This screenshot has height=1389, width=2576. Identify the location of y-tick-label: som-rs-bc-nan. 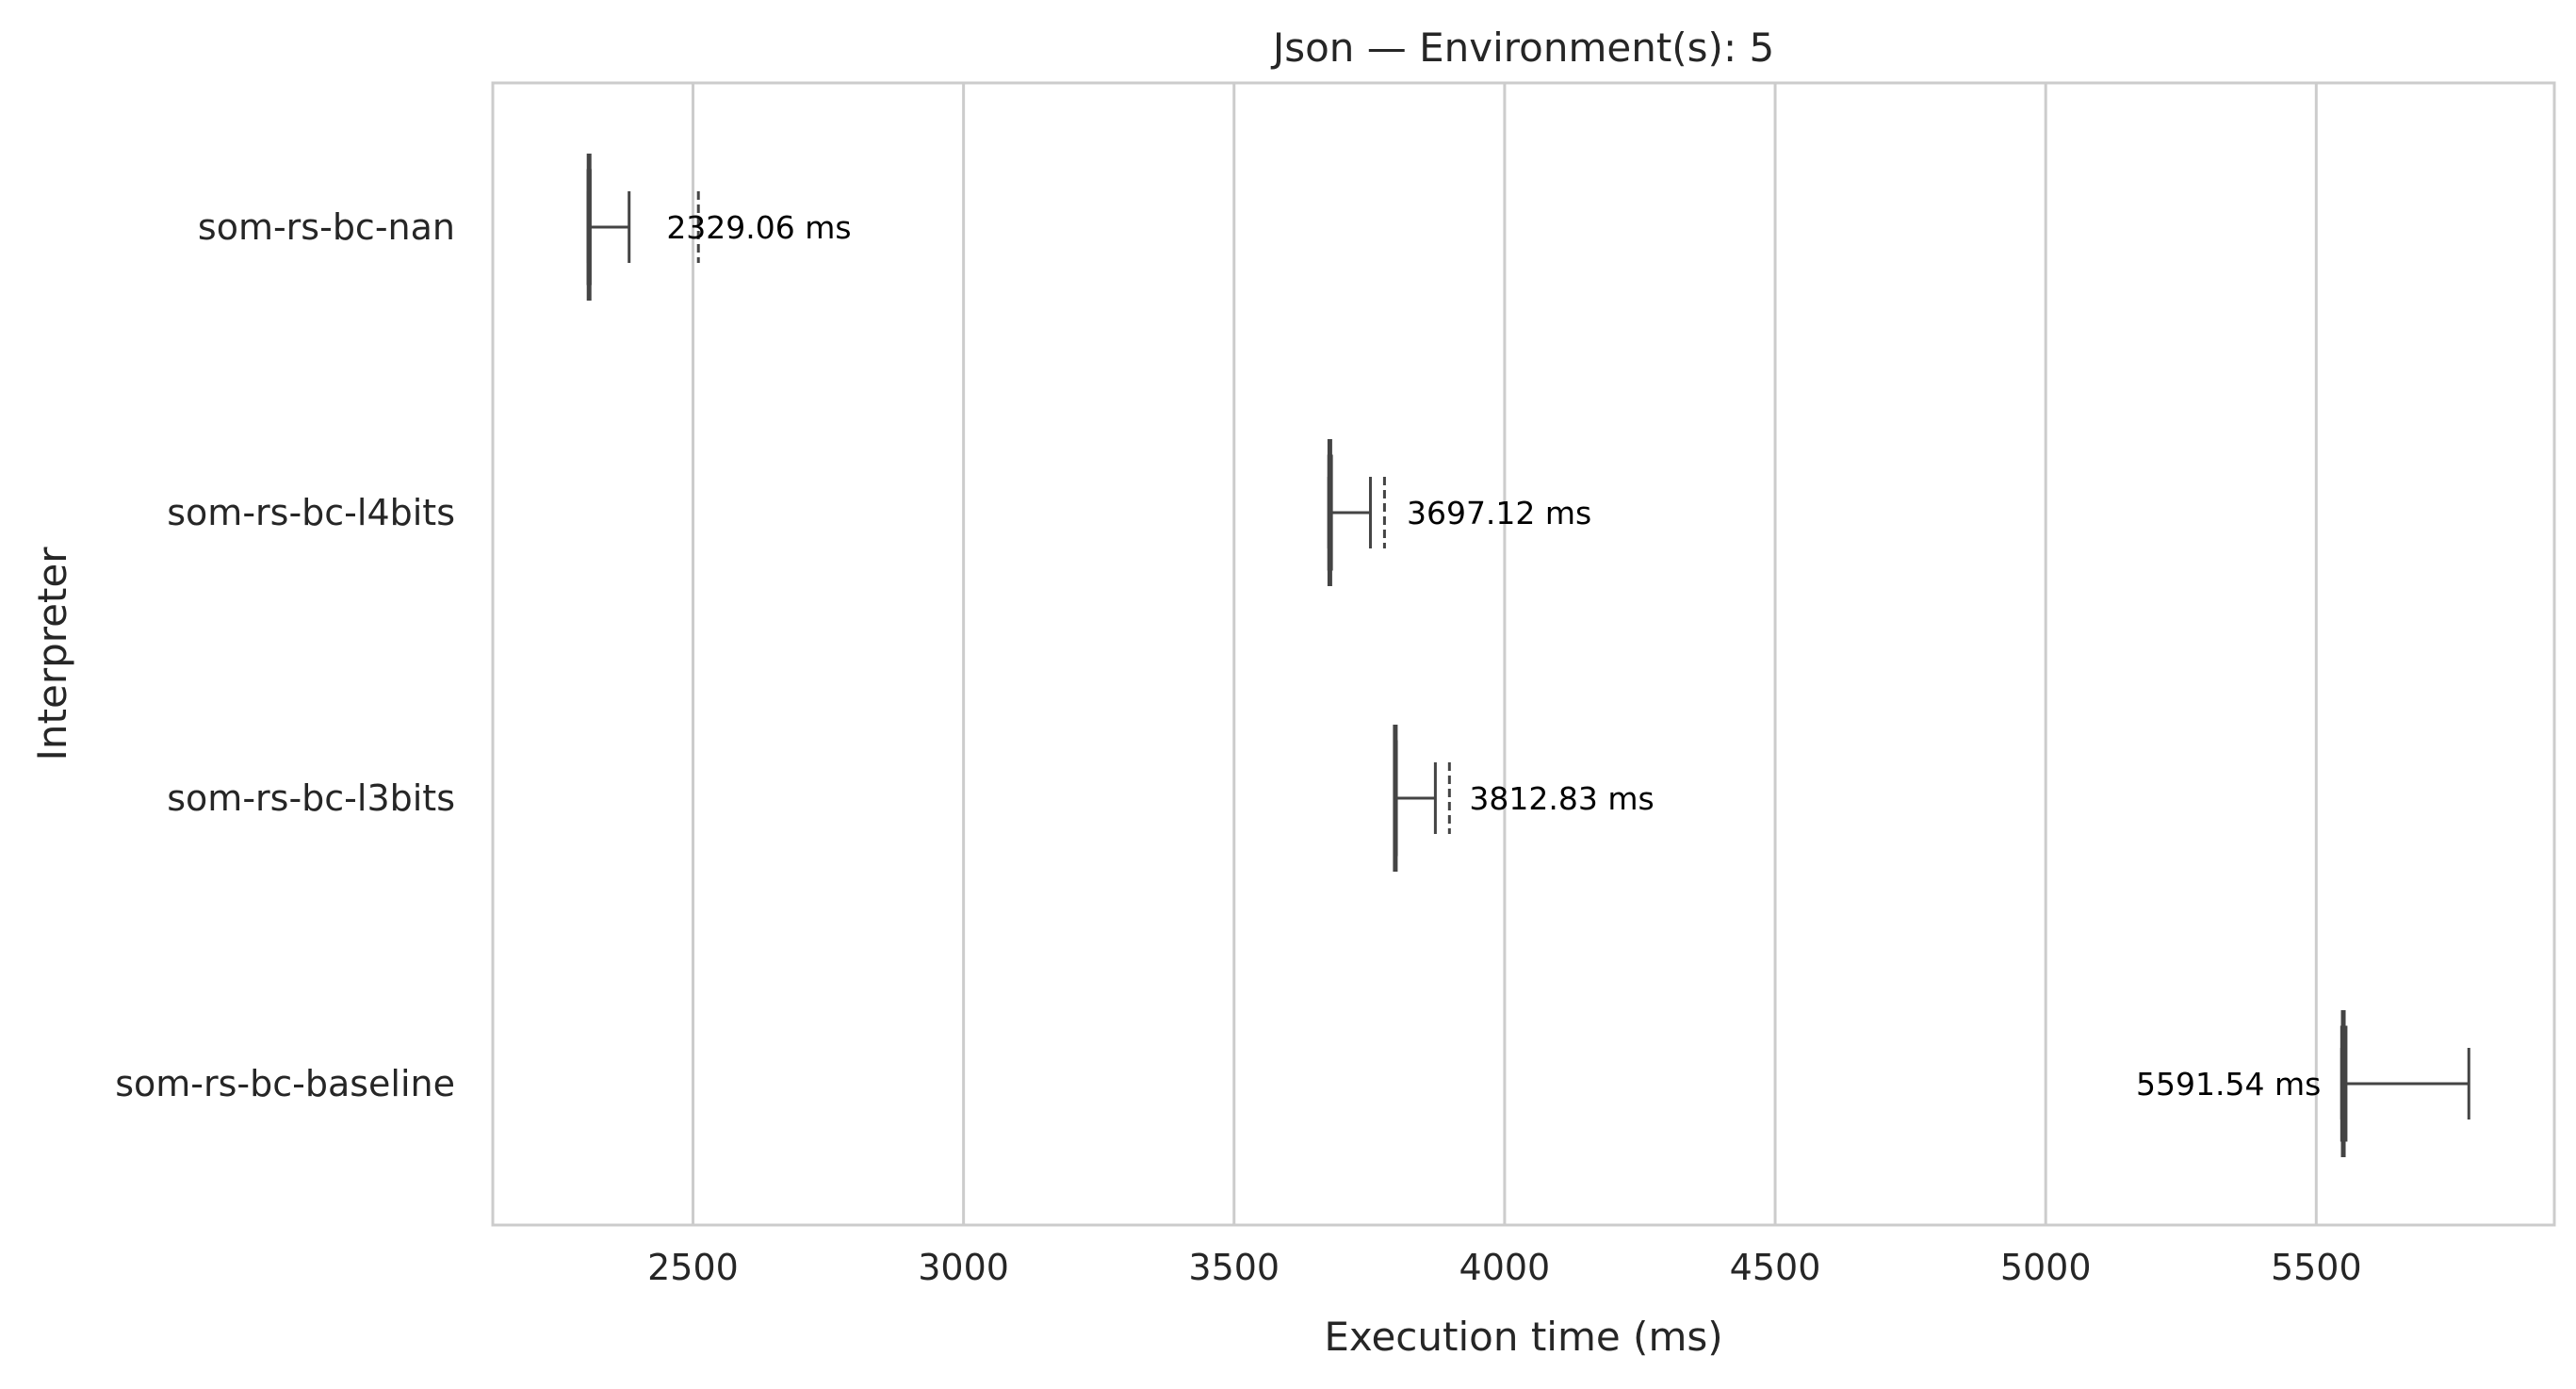
(326, 227).